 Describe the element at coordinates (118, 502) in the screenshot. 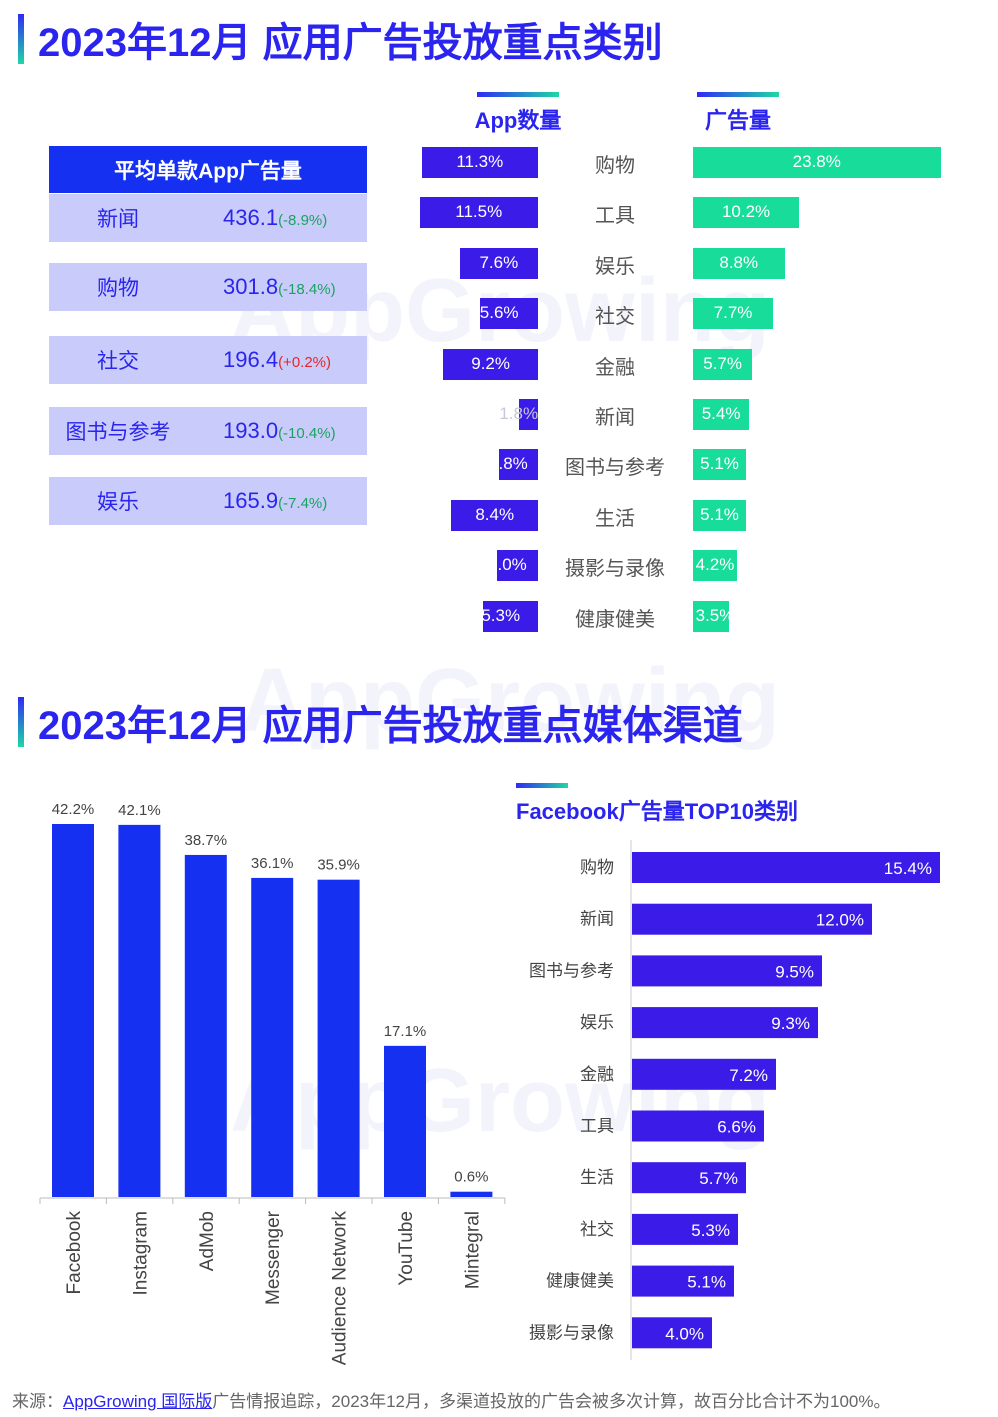

I see `avg-ad-row-name: 娱乐` at that location.